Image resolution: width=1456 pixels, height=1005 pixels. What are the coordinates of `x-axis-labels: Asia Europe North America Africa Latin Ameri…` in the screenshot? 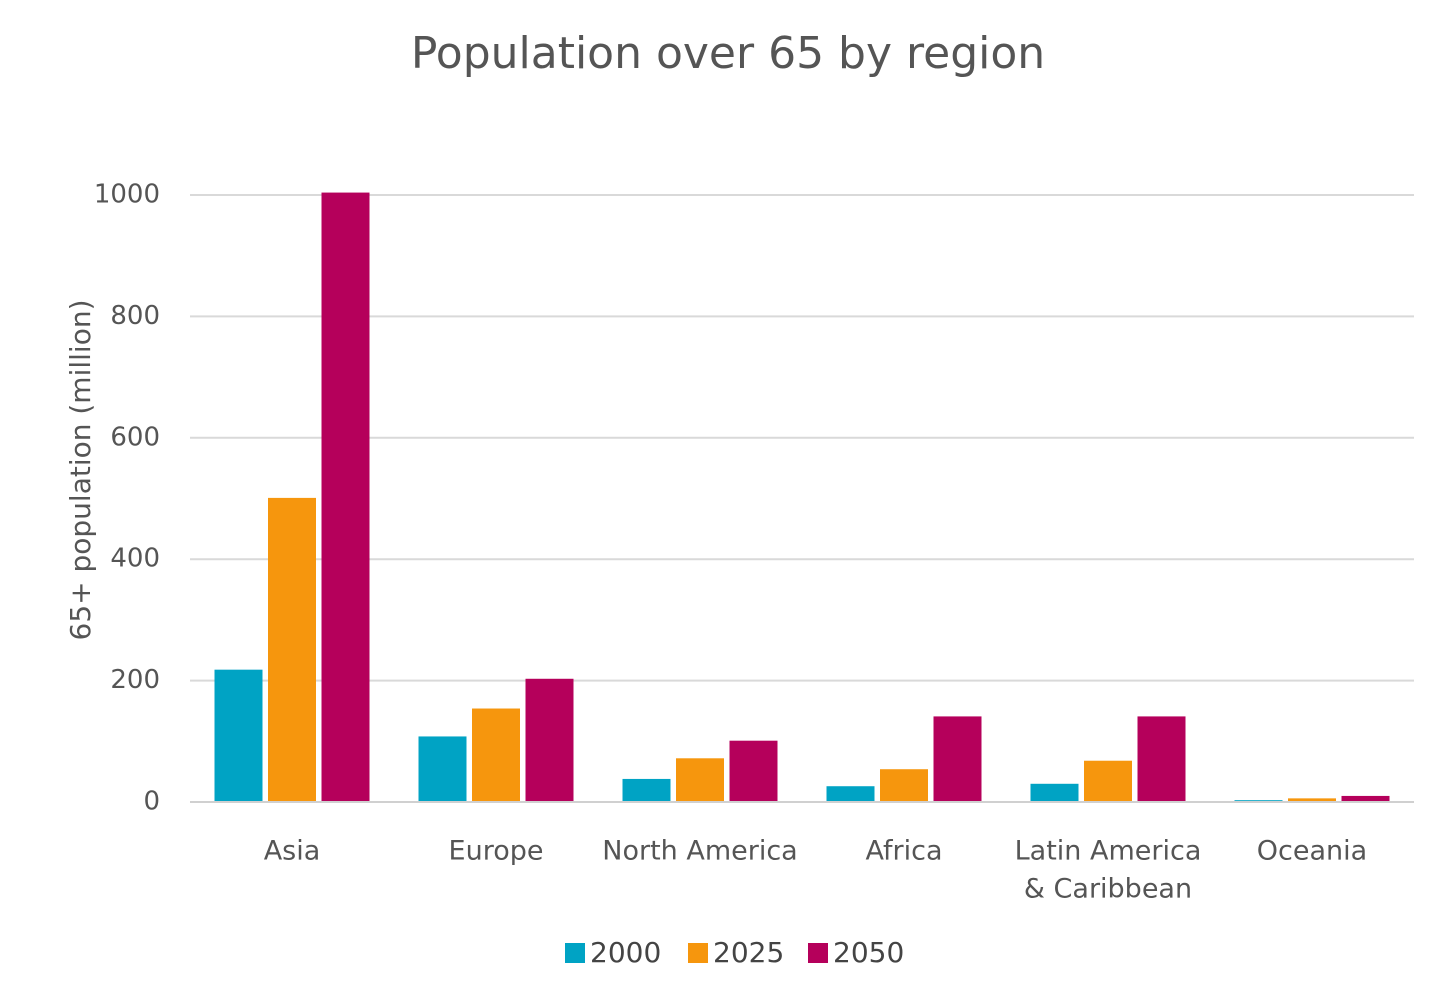 It's located at (816, 870).